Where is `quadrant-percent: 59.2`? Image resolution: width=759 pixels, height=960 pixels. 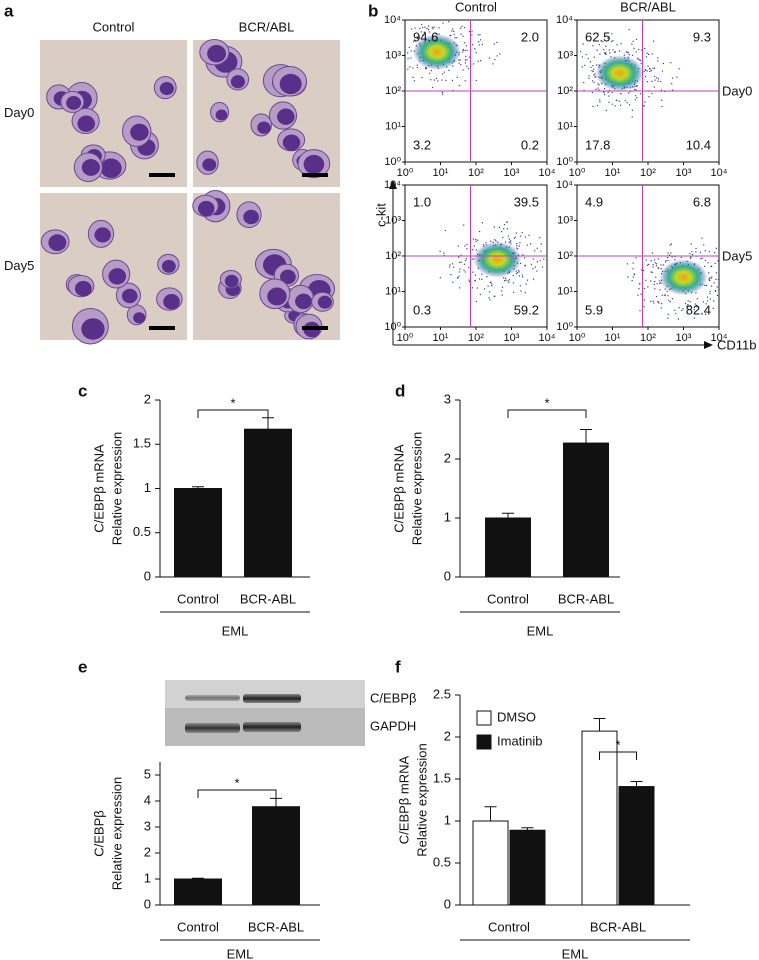 quadrant-percent: 59.2 is located at coordinates (526, 309).